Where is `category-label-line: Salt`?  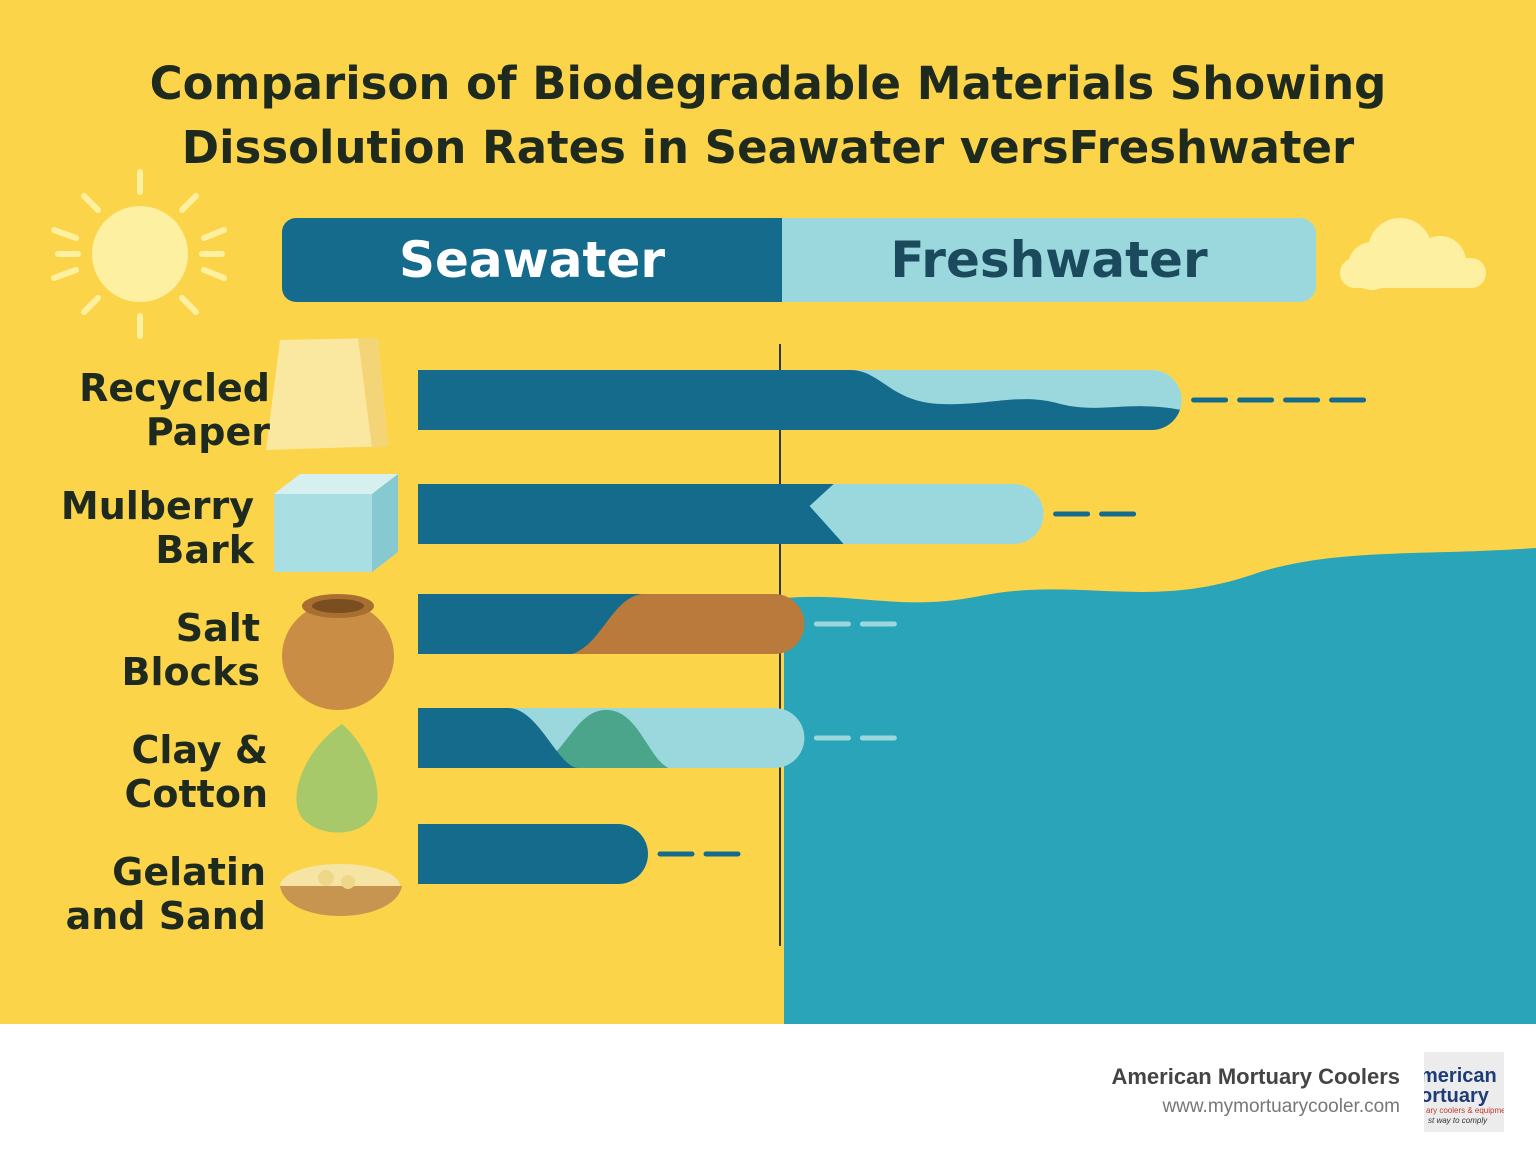 category-label-line: Salt is located at coordinates (217, 628).